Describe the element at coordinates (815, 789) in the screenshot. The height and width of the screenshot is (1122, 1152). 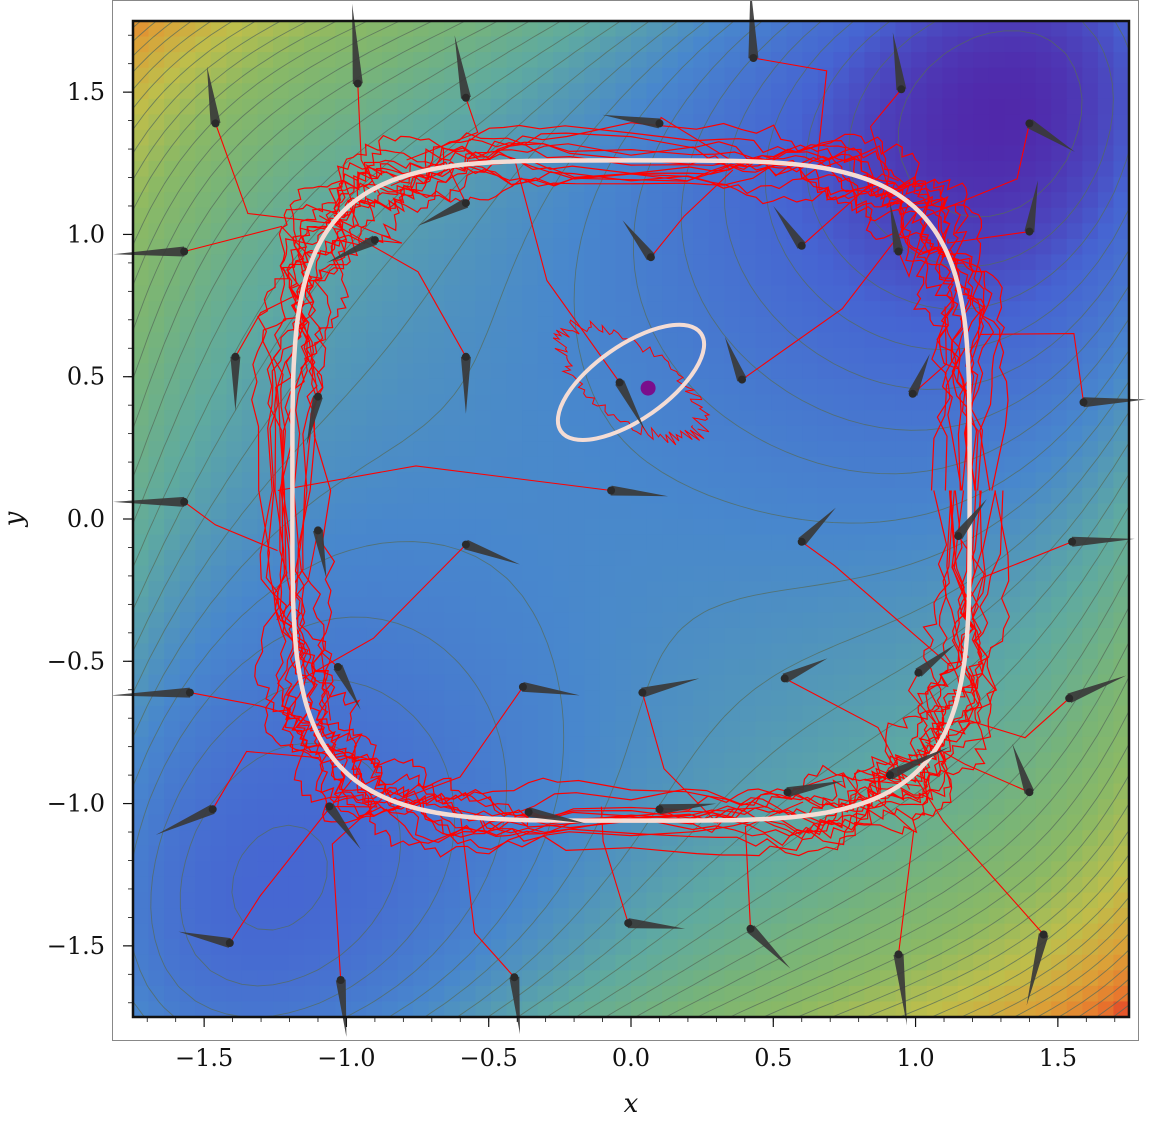
I see `direction-arrow` at that location.